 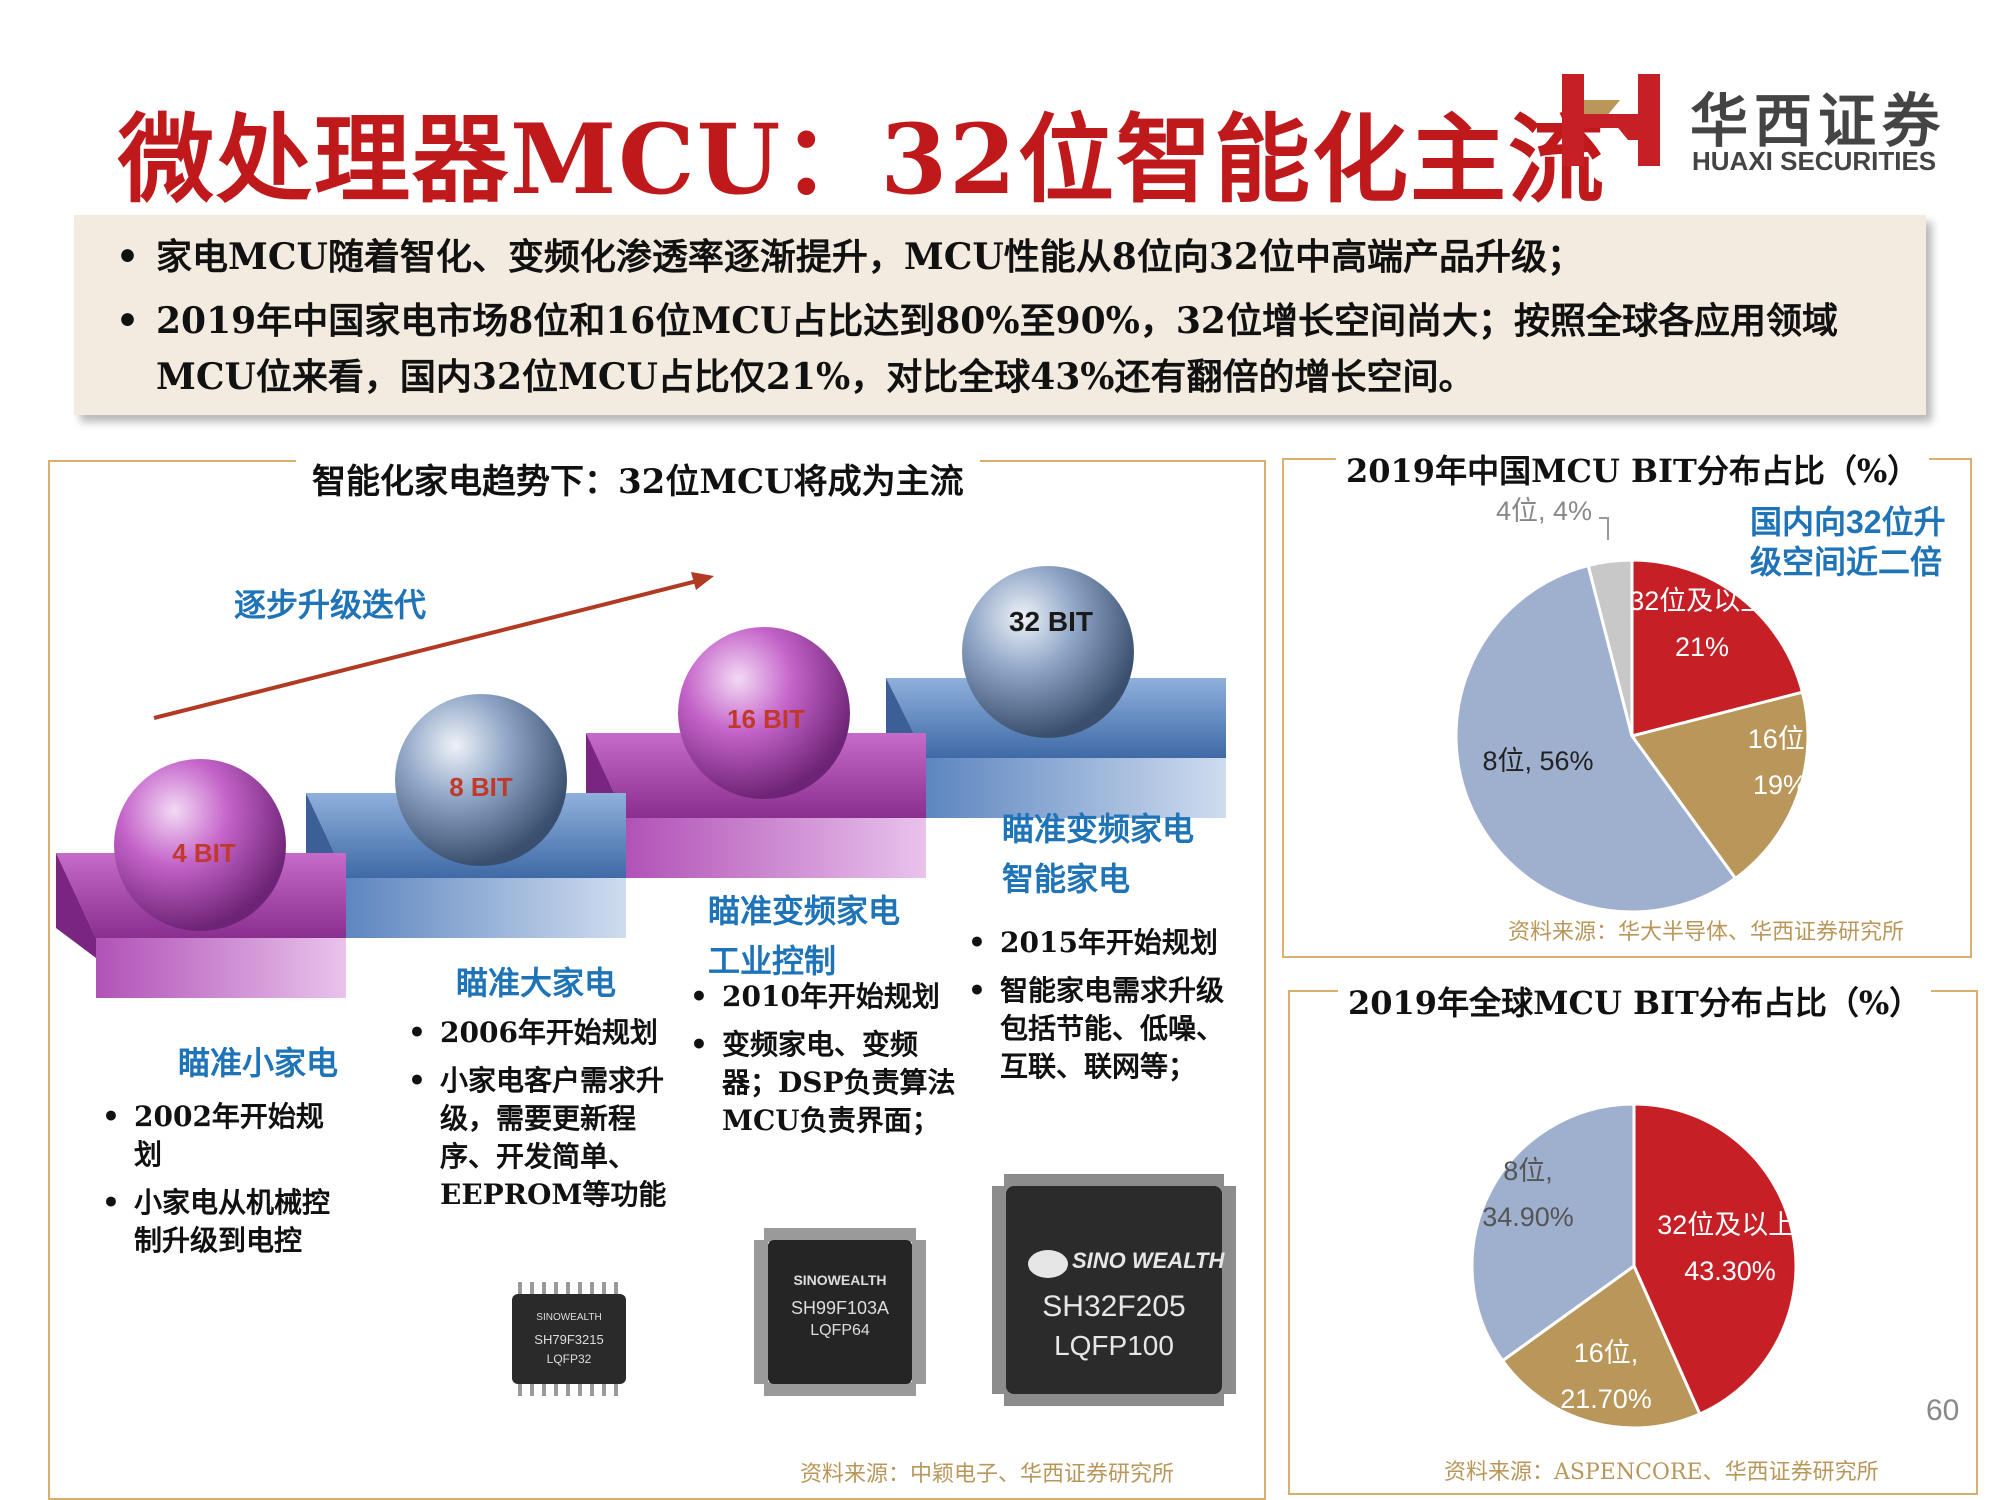 What do you see at coordinates (638, 478) in the screenshot?
I see `left-panel-title: 智能化家电趋势下：32位MCU将成为主流` at bounding box center [638, 478].